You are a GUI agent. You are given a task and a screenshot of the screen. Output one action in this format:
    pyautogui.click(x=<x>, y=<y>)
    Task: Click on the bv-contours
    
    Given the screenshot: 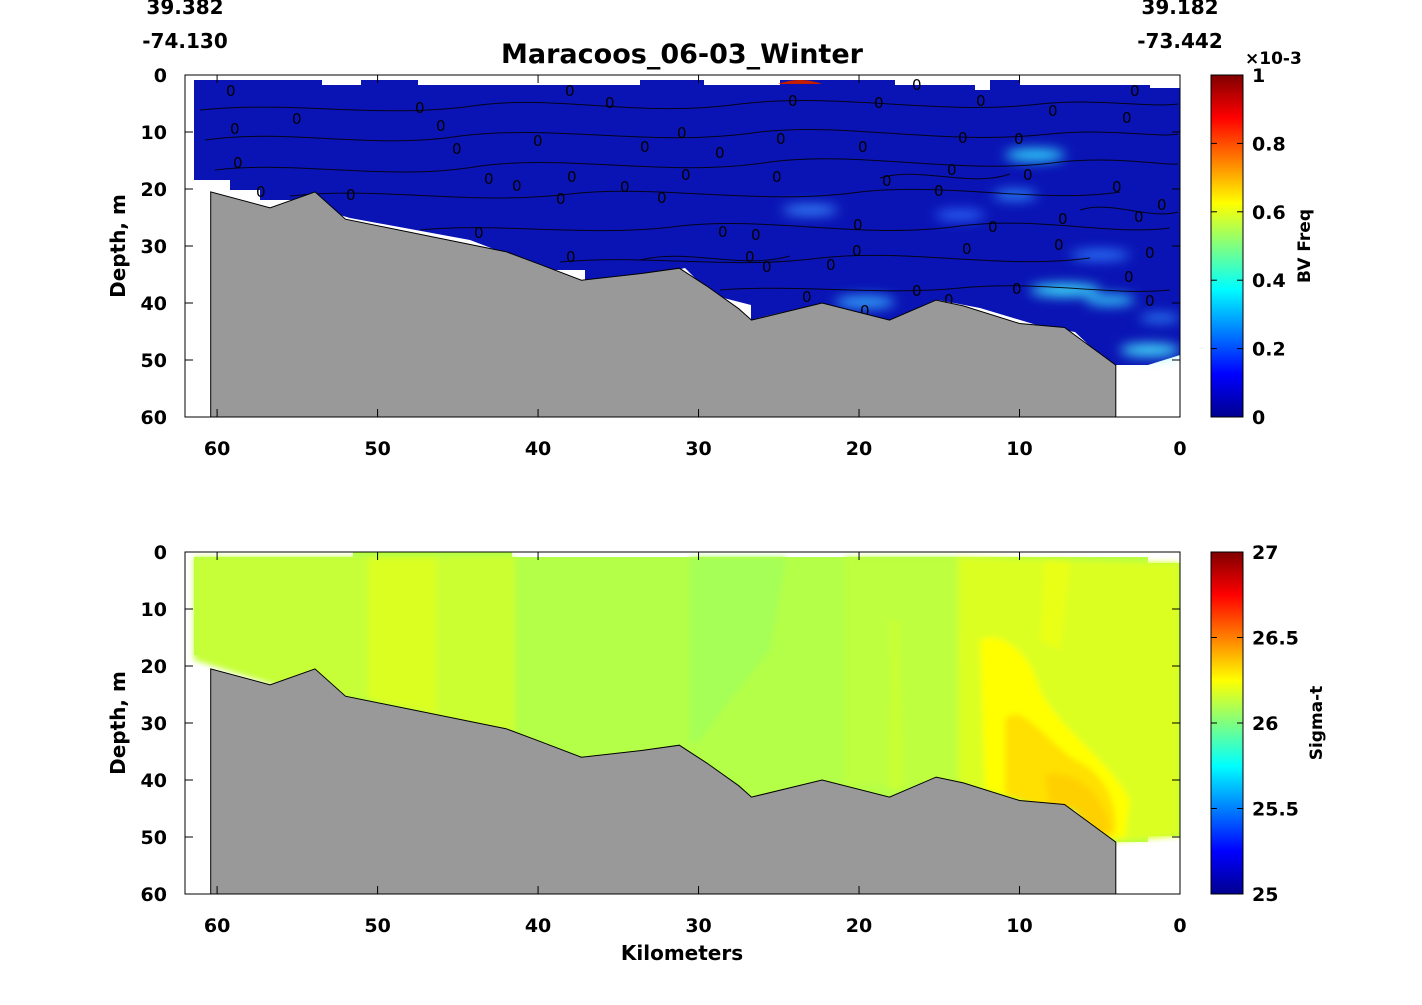 What is the action you would take?
    pyautogui.click(x=689, y=196)
    